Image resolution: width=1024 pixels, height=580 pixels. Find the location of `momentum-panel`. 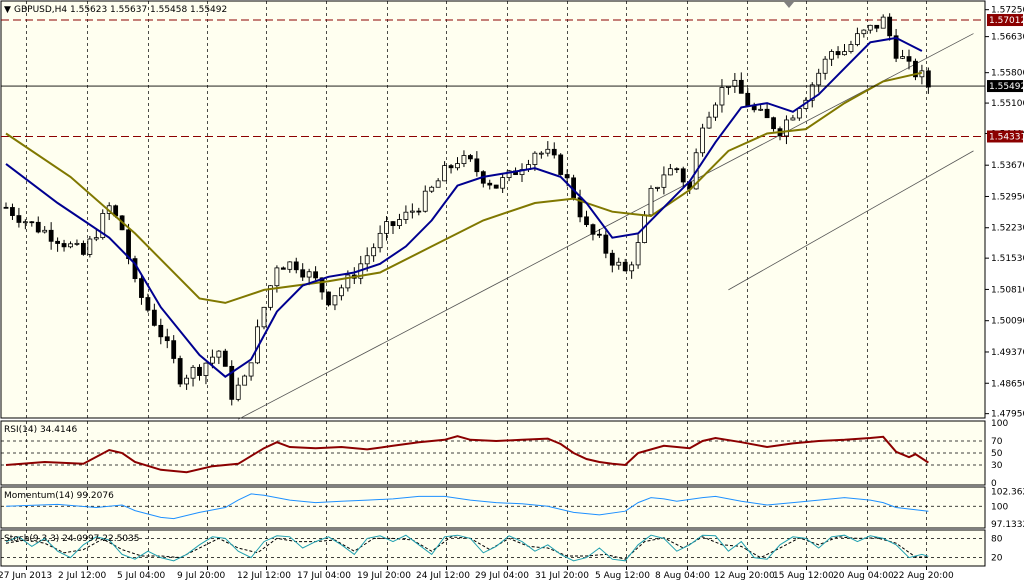

momentum-panel is located at coordinates (493, 507).